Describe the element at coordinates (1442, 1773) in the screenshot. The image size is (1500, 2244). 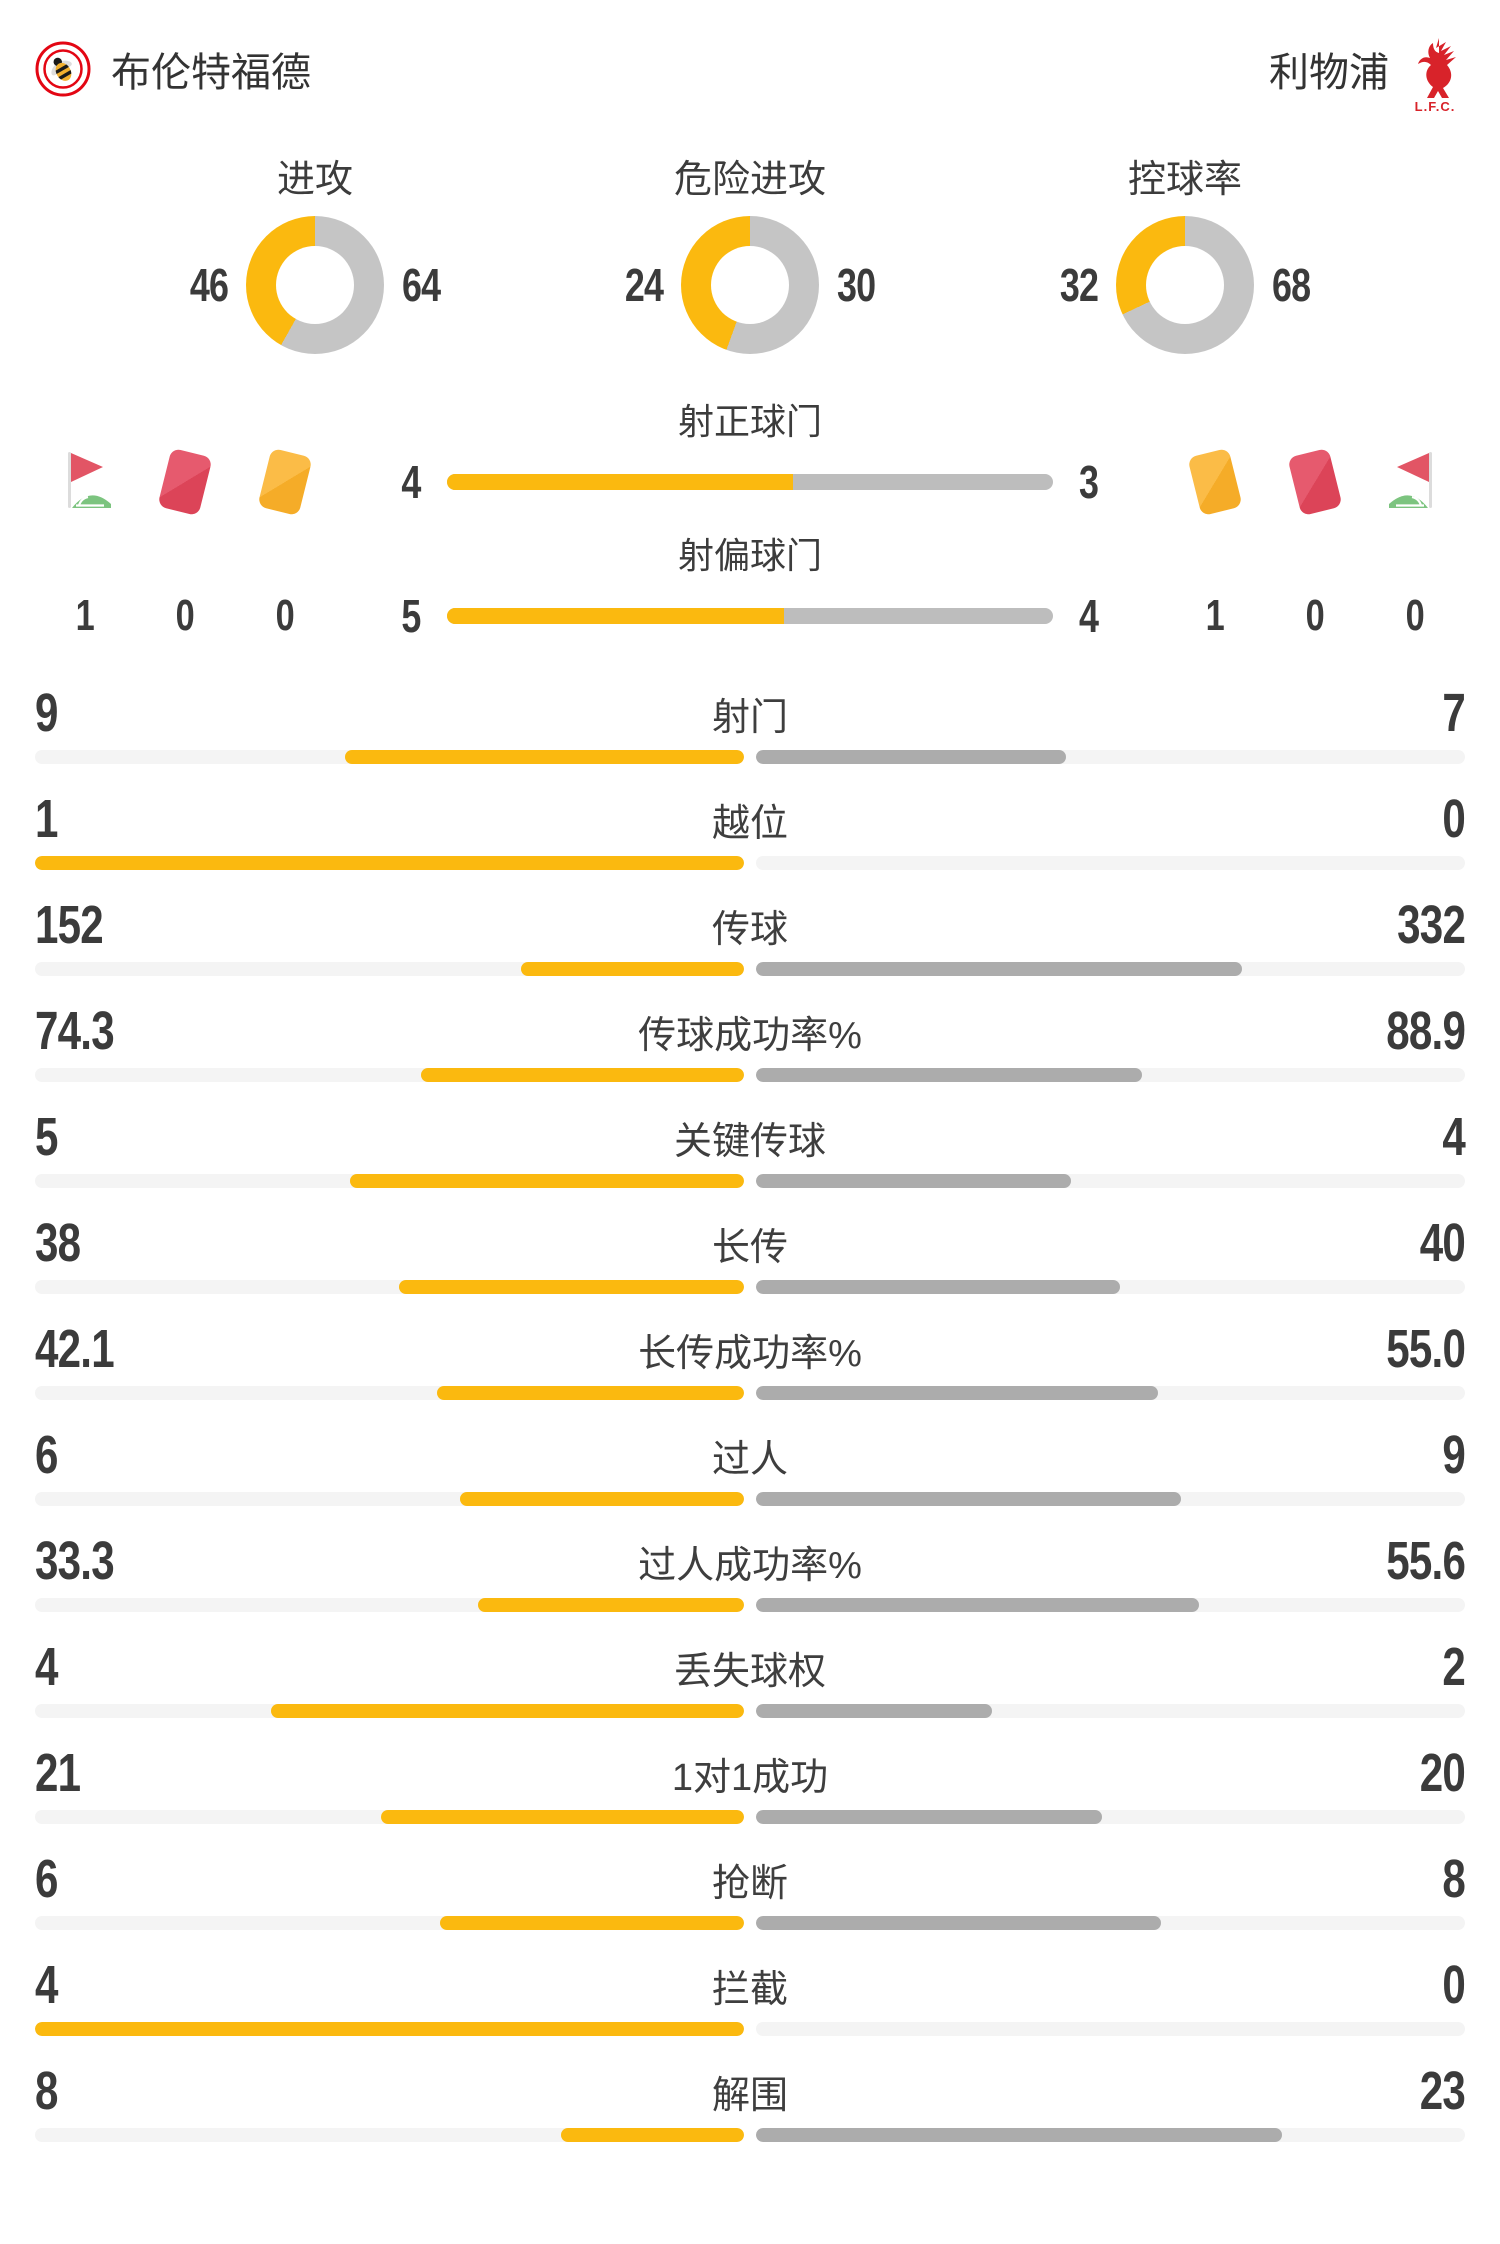
I see `stat-away-value: 20` at that location.